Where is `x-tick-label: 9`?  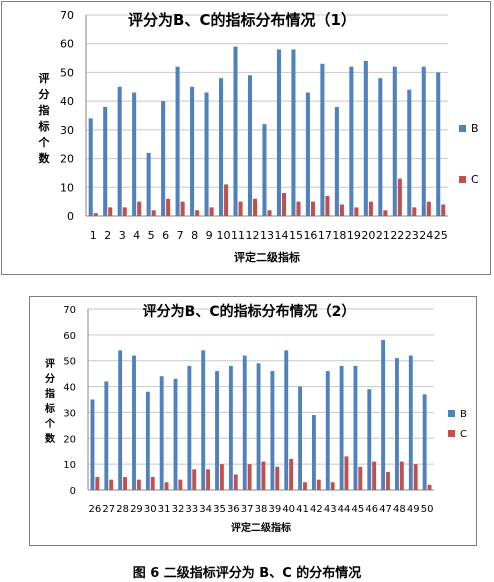 x-tick-label: 9 is located at coordinates (209, 235).